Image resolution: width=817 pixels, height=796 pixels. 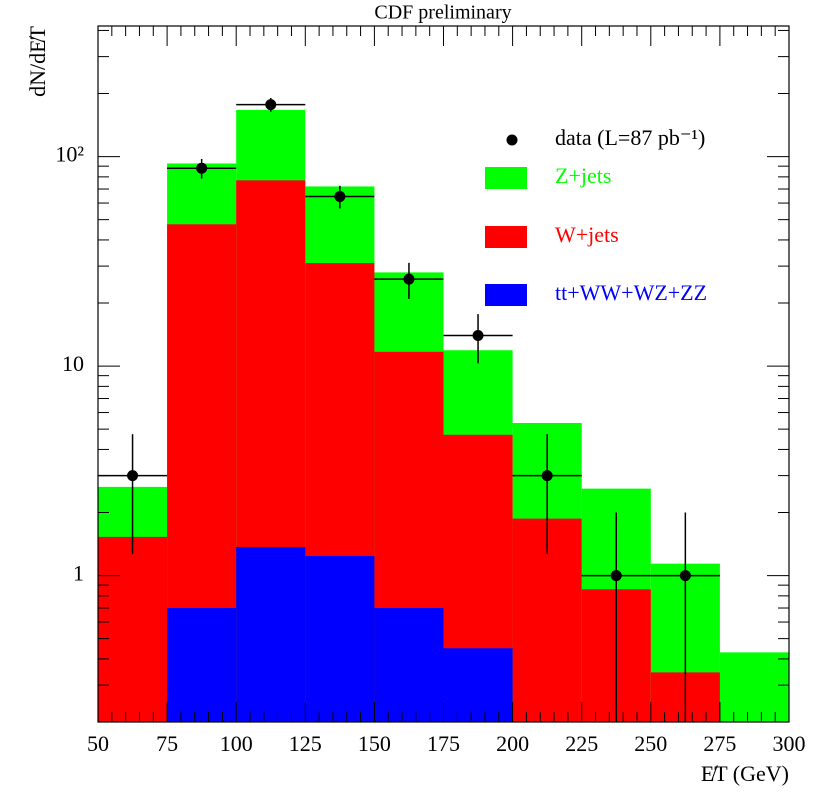 I want to click on x-tick-label: 200, so click(x=512, y=743).